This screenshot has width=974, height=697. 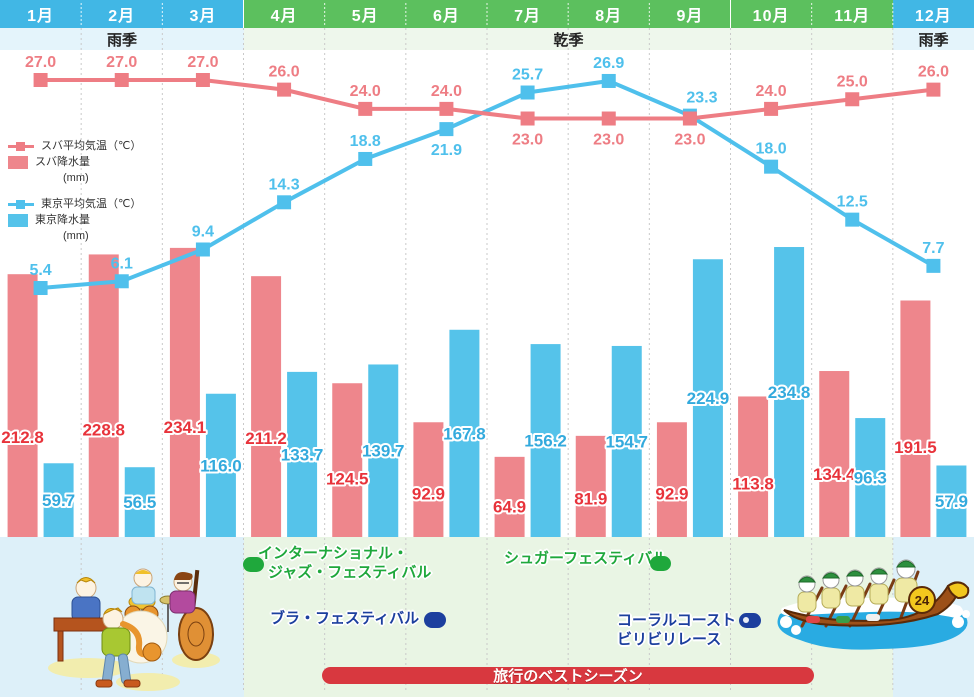 I want to click on season-label-rainy-1: 雨季, so click(x=122, y=39).